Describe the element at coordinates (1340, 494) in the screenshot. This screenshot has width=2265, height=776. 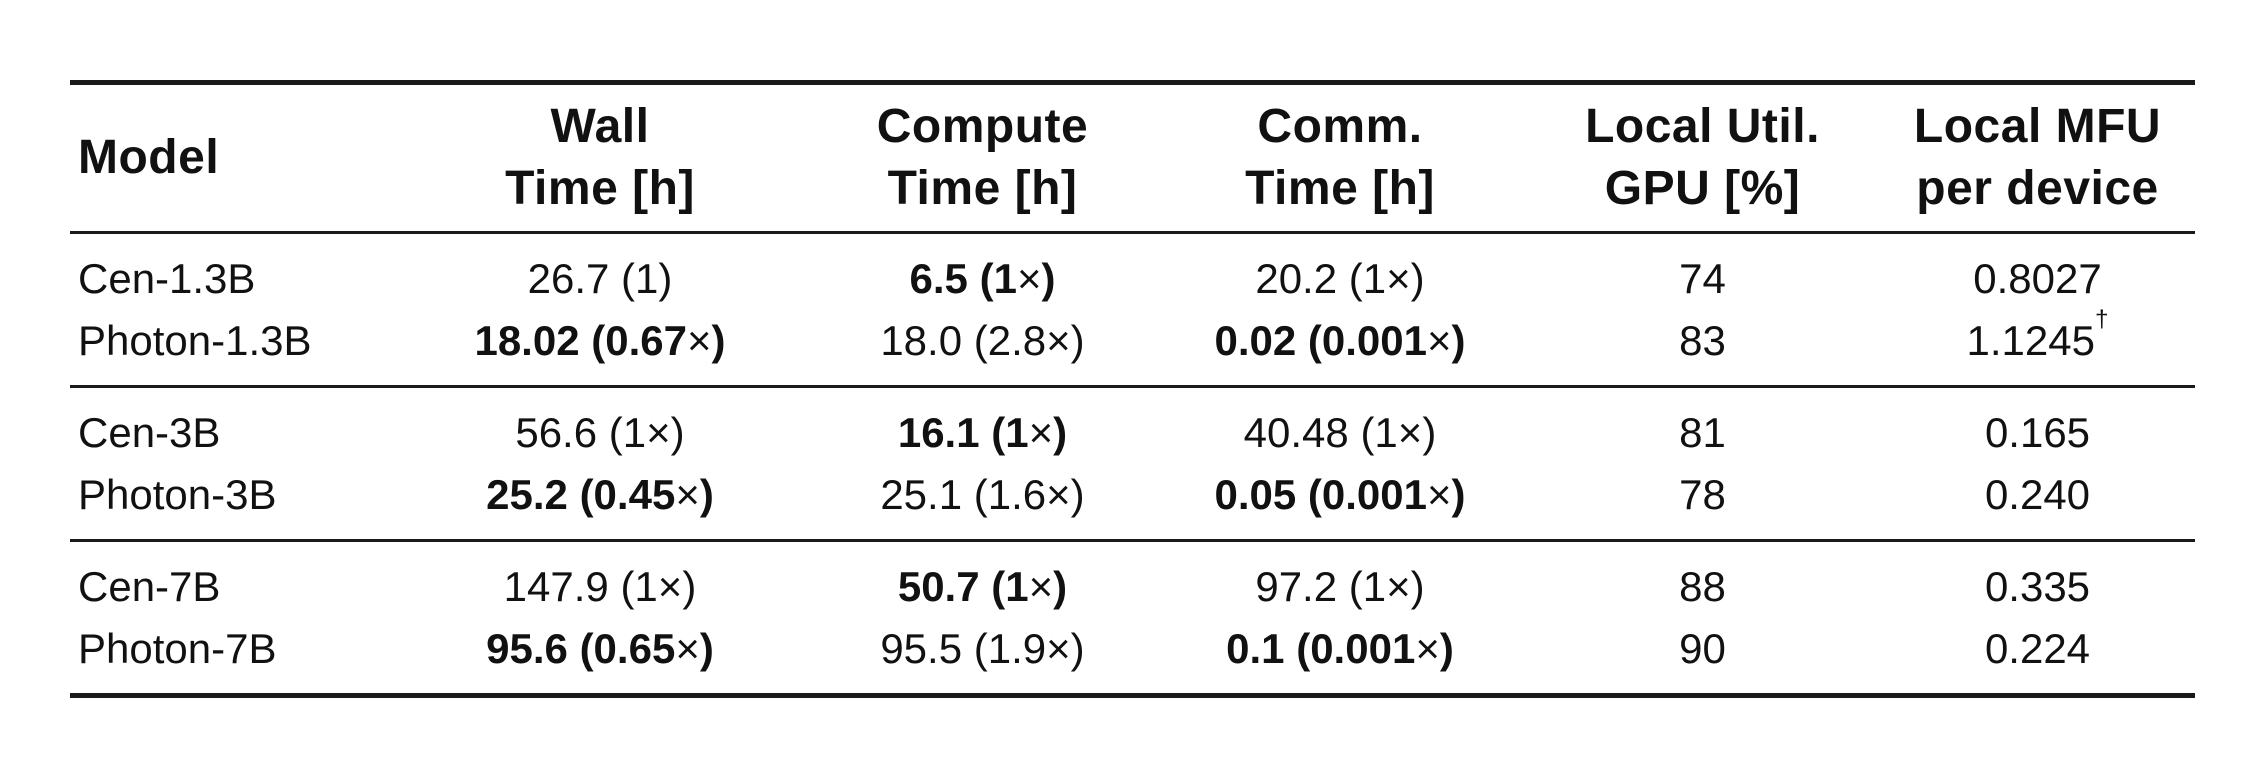
I see `comm-value-cell: 0.05 (0.001×)` at that location.